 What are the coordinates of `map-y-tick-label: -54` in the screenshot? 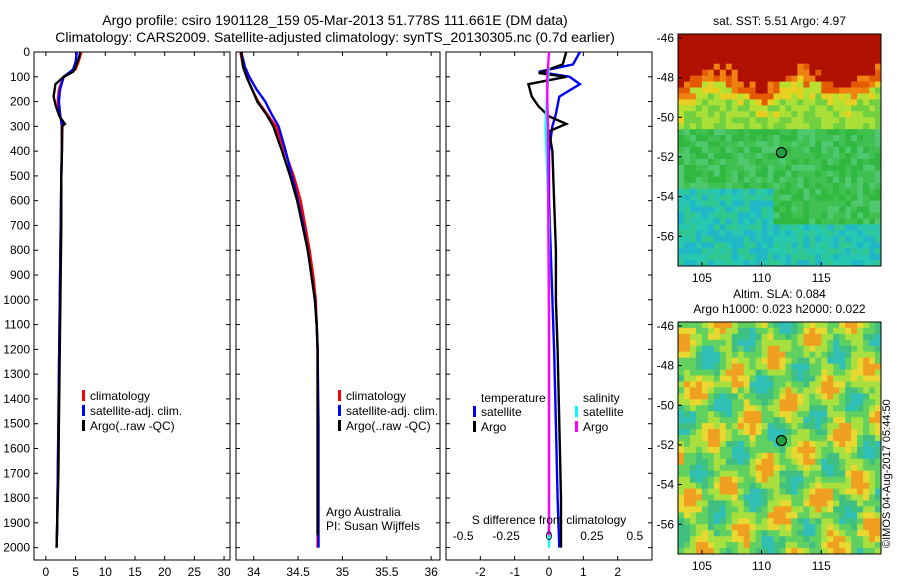 It's located at (666, 197).